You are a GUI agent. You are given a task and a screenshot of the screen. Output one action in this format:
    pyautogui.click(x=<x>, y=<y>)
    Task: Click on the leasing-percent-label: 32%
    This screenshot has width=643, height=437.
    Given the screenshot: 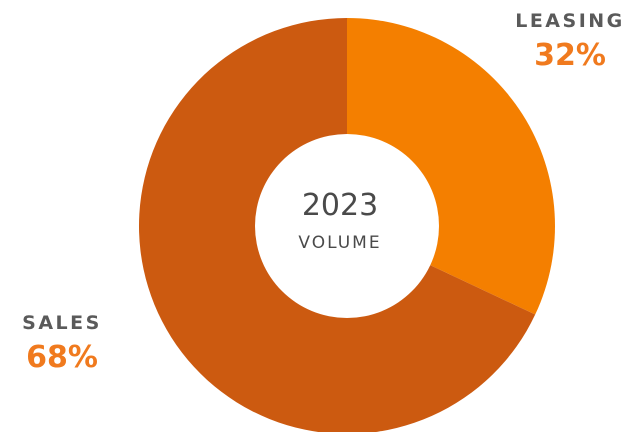 What is the action you would take?
    pyautogui.click(x=570, y=55)
    